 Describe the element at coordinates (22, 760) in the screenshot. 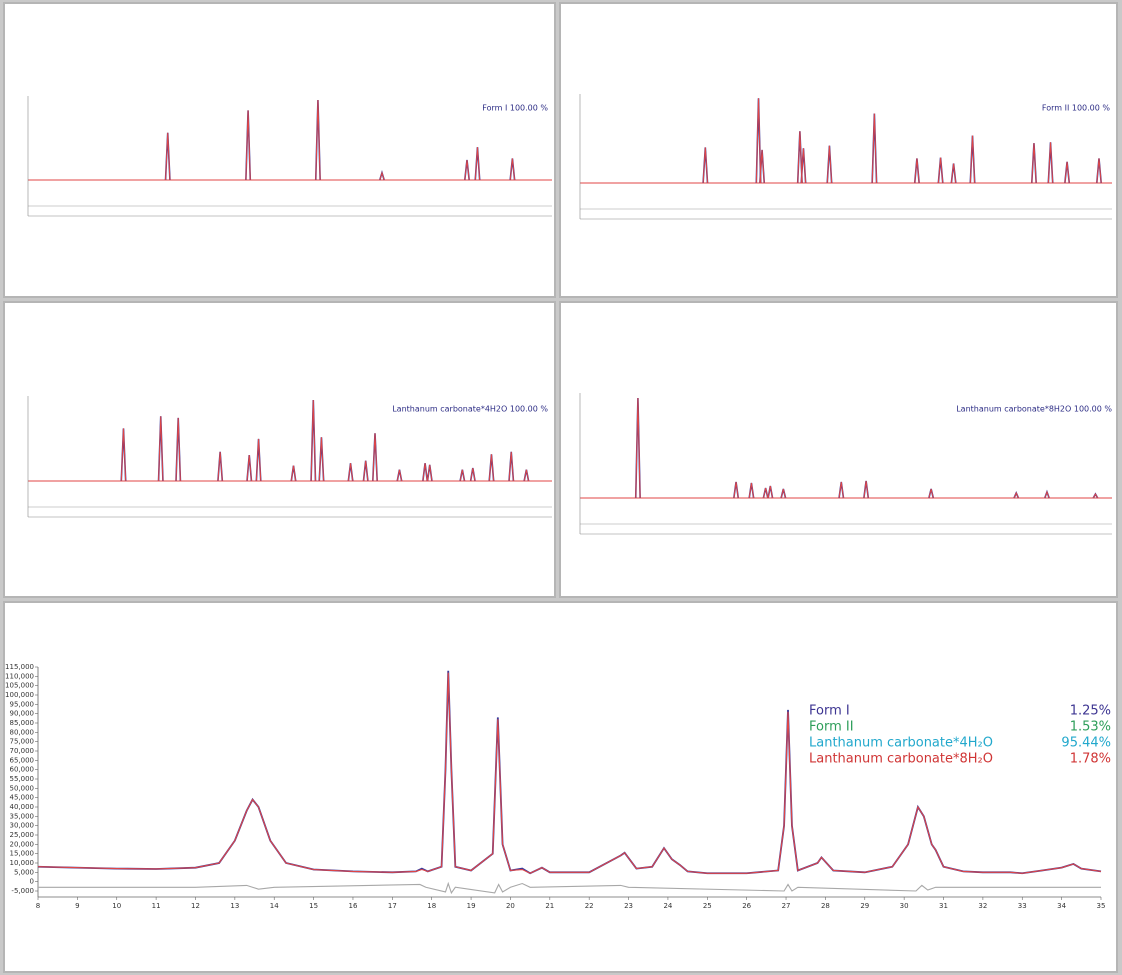

I see `y-tick-label: 65,000` at that location.